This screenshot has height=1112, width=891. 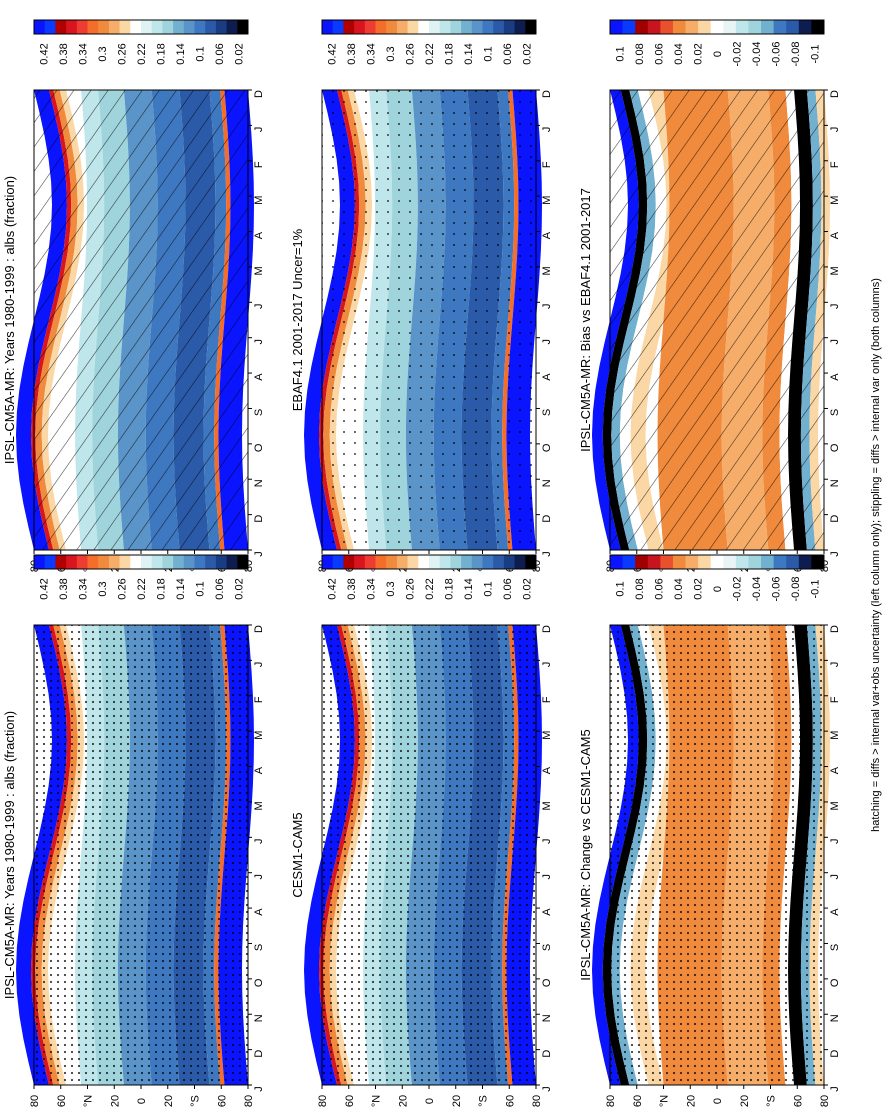 I want to click on colorbar-label: 0.22, so click(x=430, y=53).